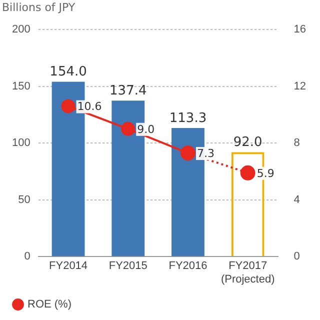  I want to click on y2-tick-label: 0, so click(297, 256).